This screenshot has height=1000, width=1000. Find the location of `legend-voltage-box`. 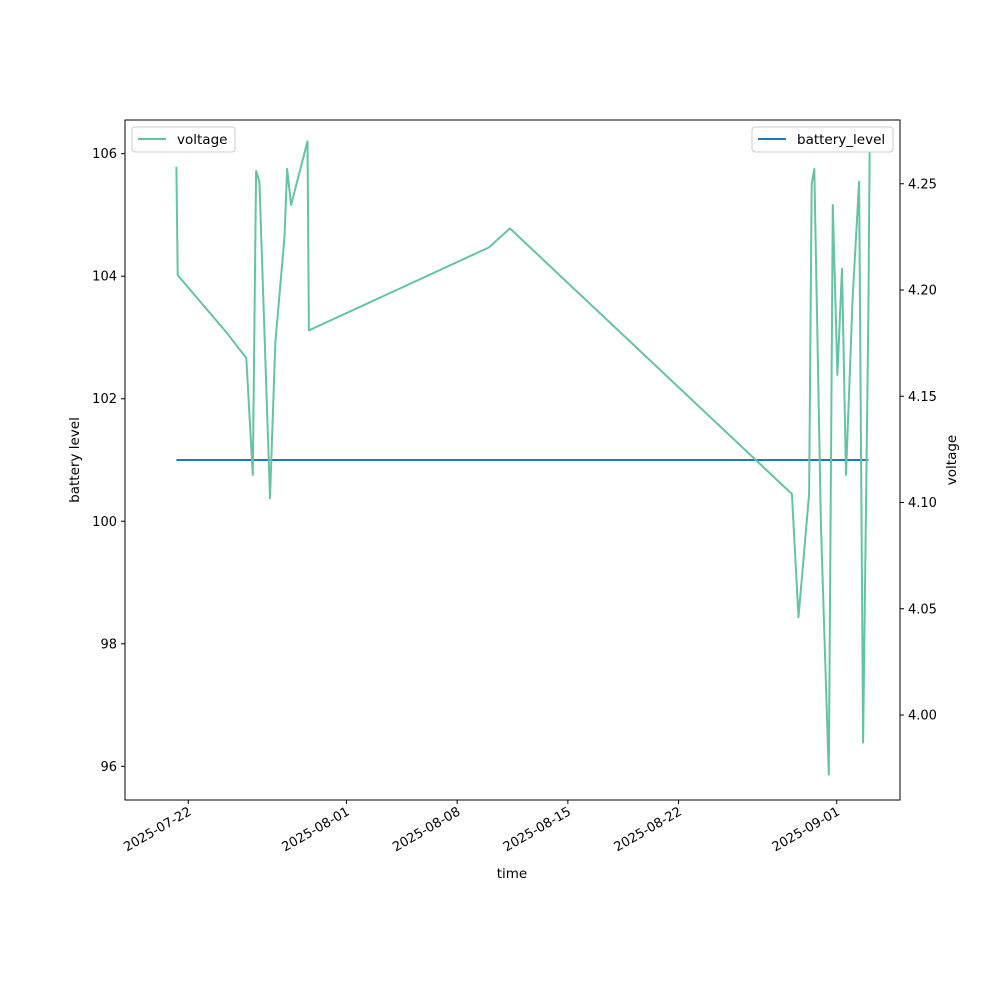

legend-voltage-box is located at coordinates (183, 139).